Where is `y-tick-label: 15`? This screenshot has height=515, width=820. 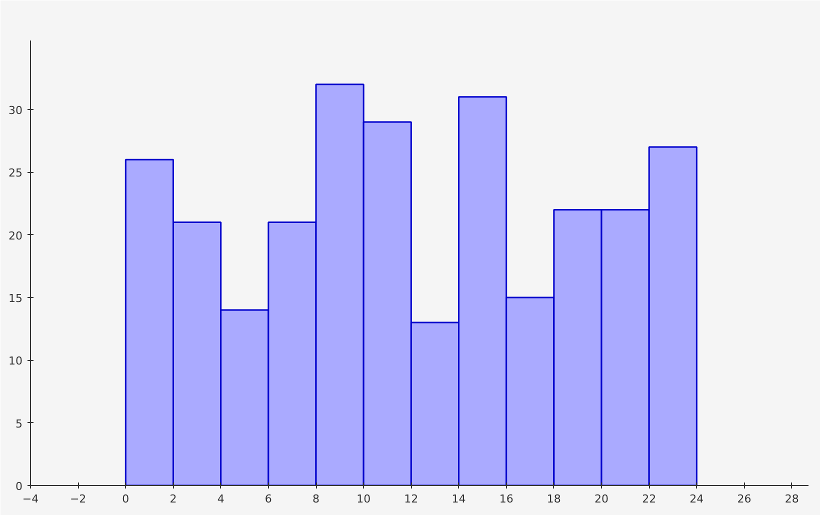
y-tick-label: 15 is located at coordinates (15, 298).